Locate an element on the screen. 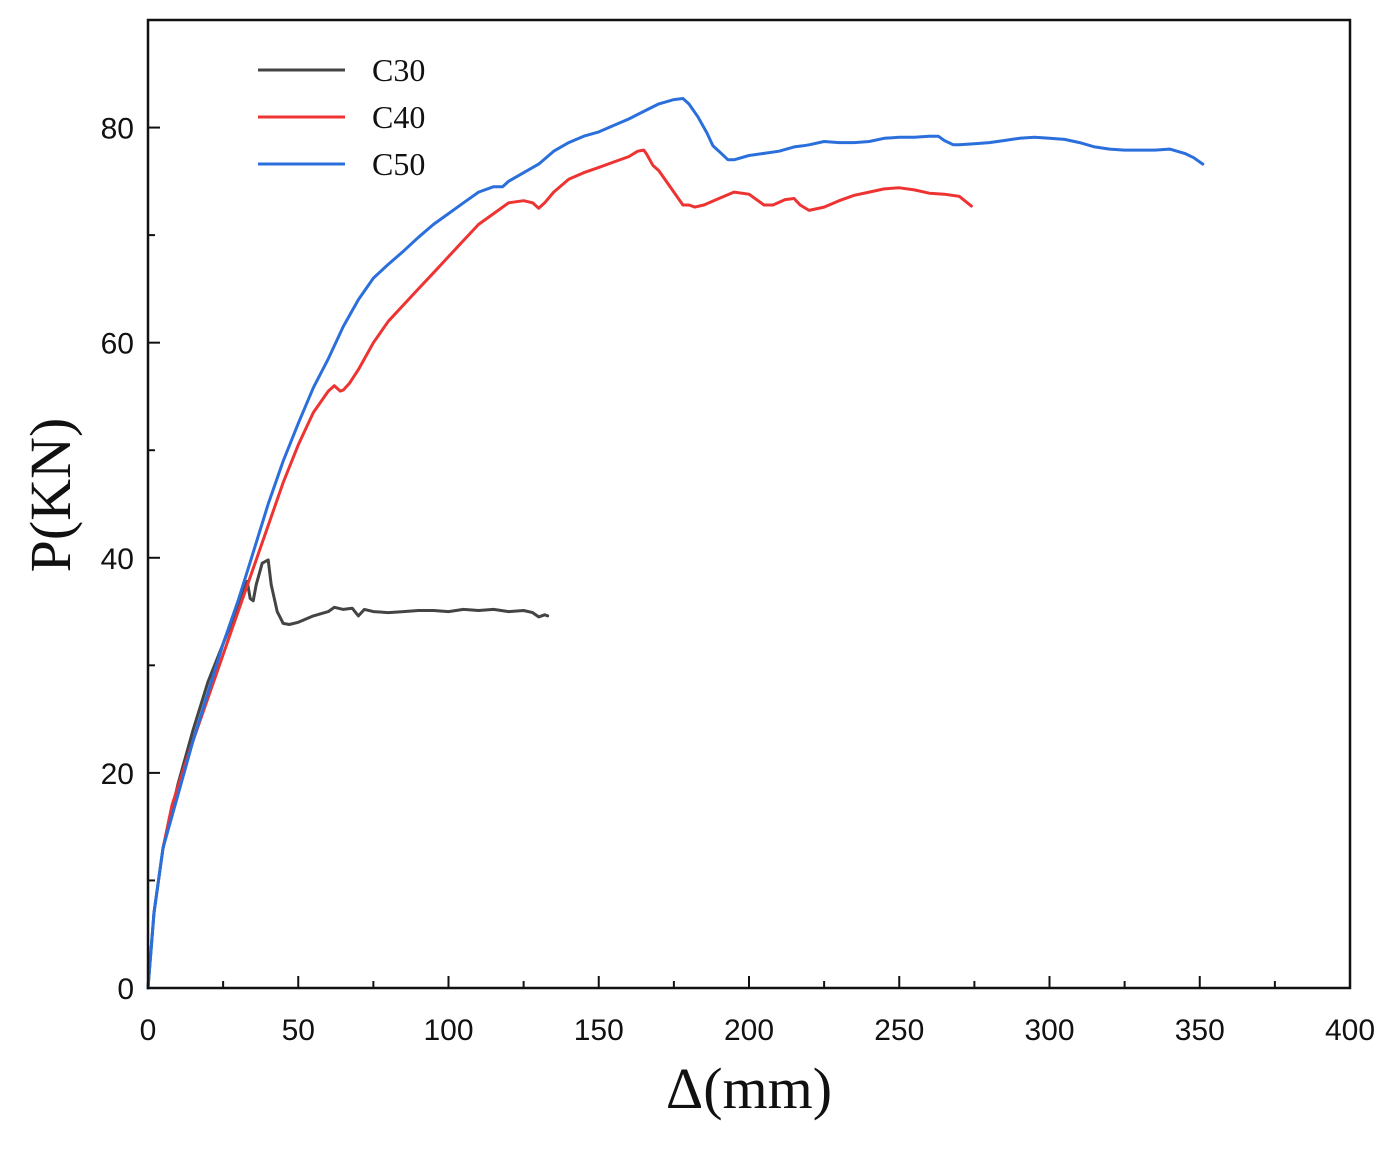 The width and height of the screenshot is (1400, 1150). x-tick-label: 100 is located at coordinates (448, 1030).